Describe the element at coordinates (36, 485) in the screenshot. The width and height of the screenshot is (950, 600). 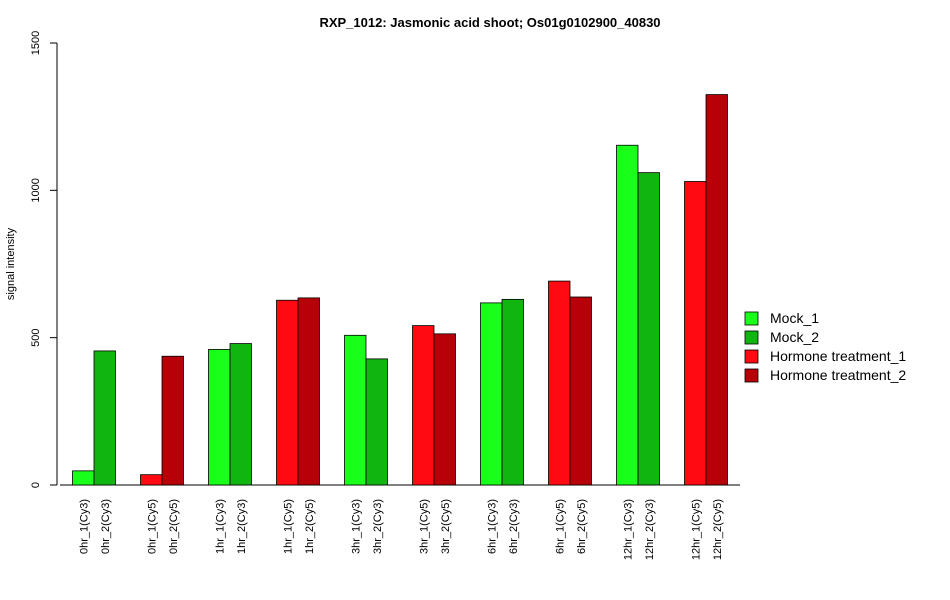
I see `y-tick-label: 0` at that location.